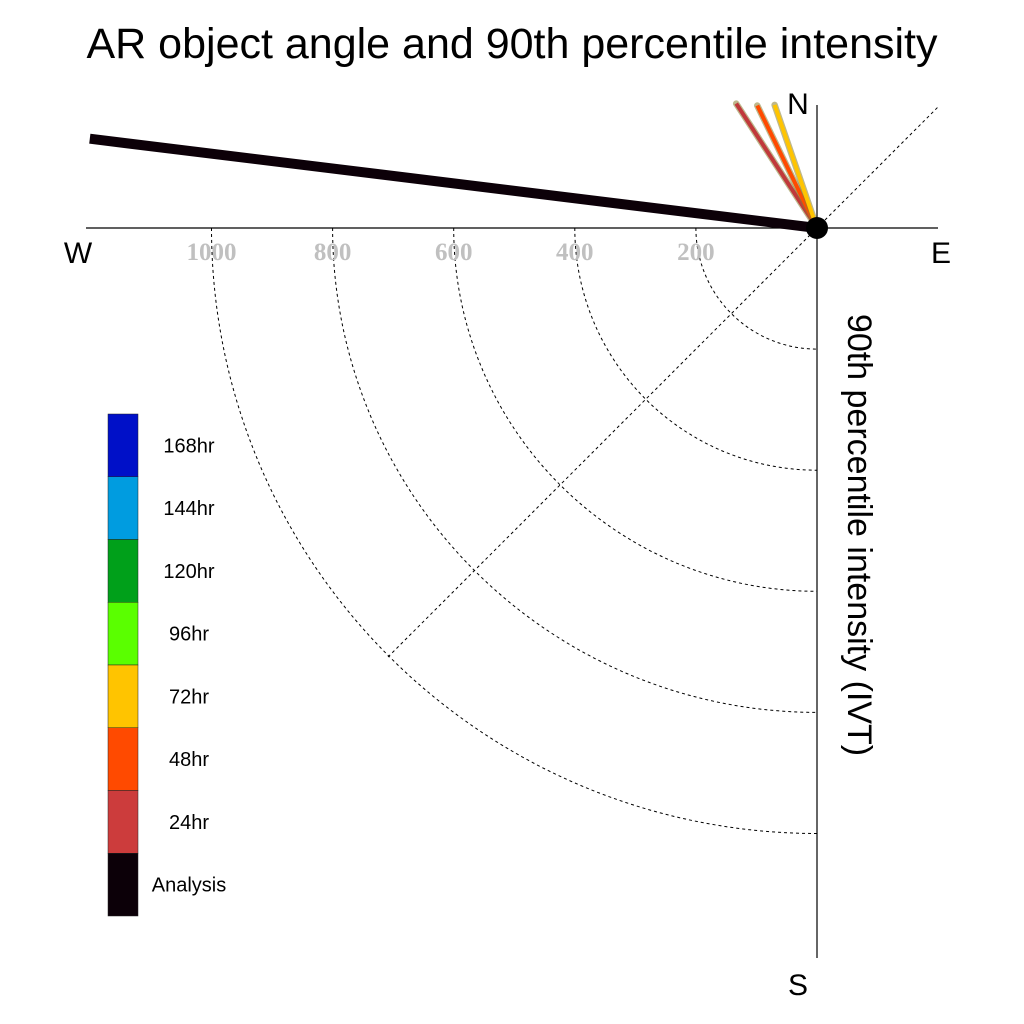 The width and height of the screenshot is (1024, 1024). I want to click on vectors, so click(455, 166).